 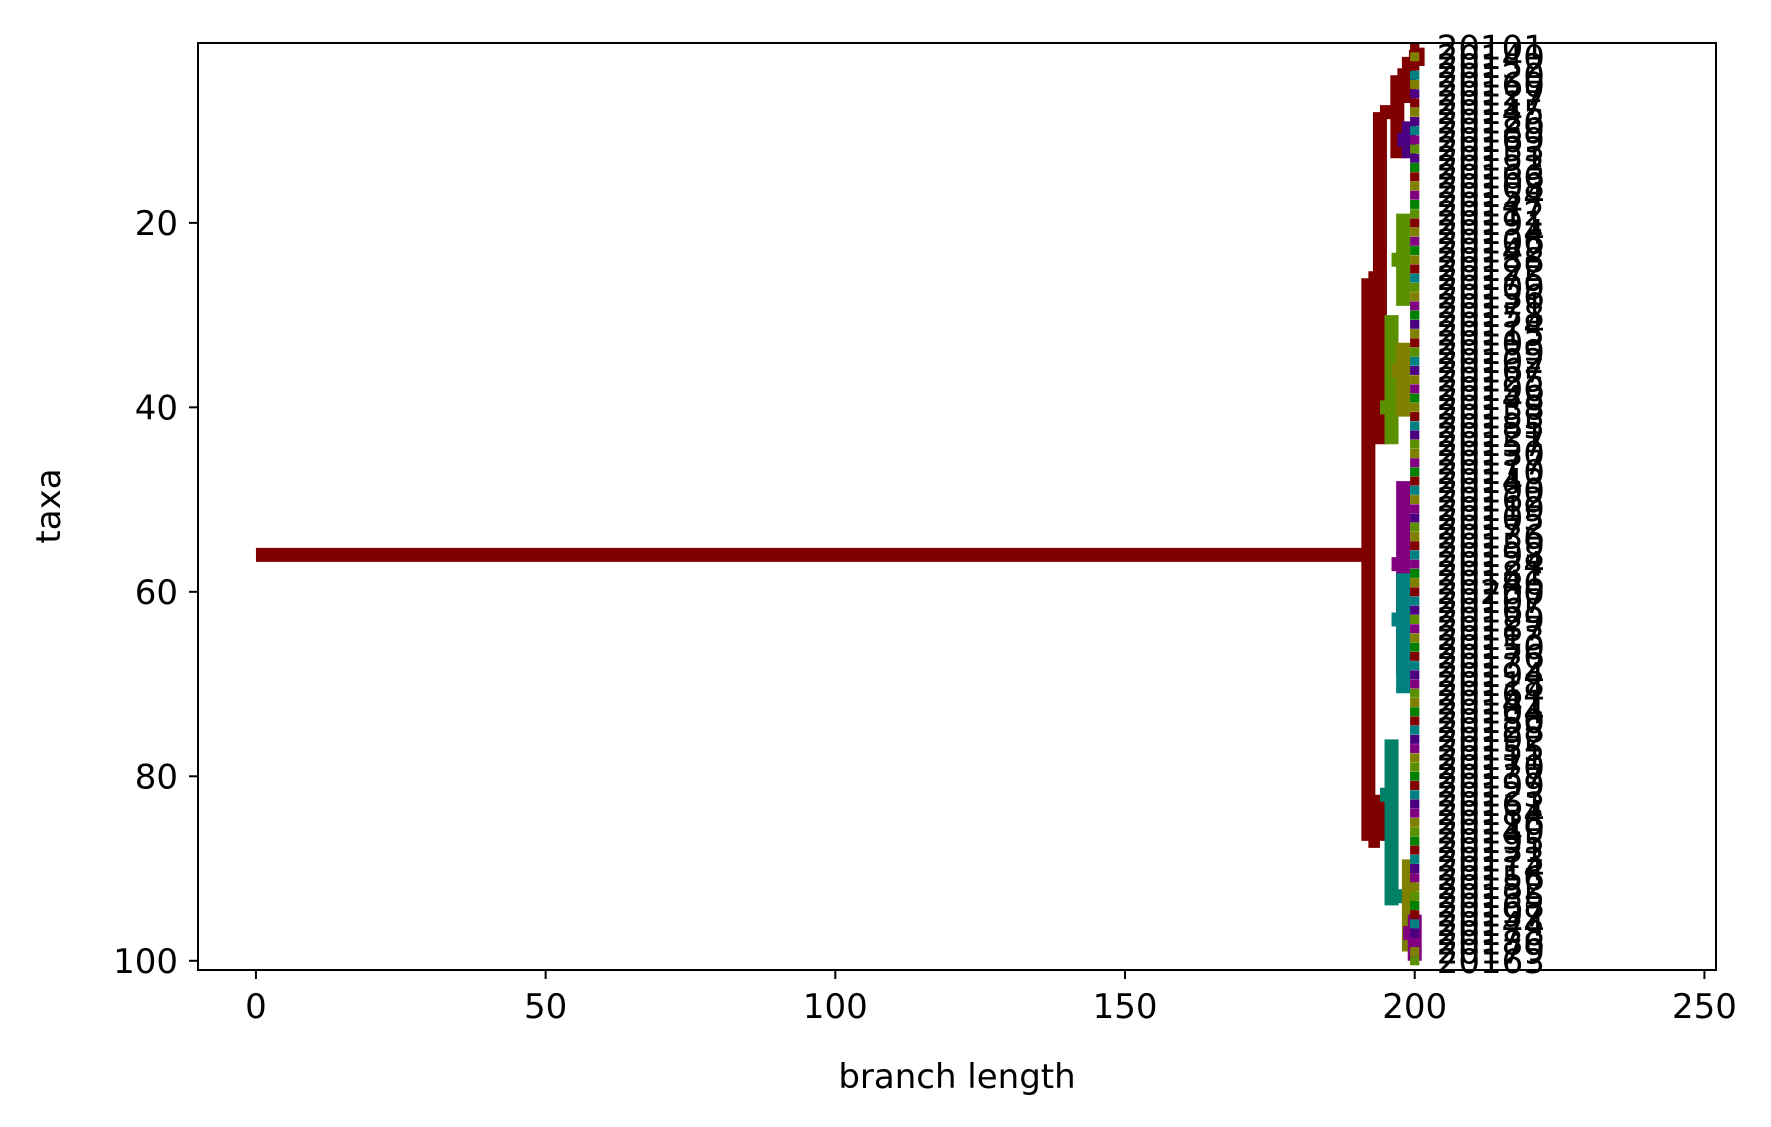 What do you see at coordinates (1491, 906) in the screenshot?
I see `leaf-label-93: 20168` at bounding box center [1491, 906].